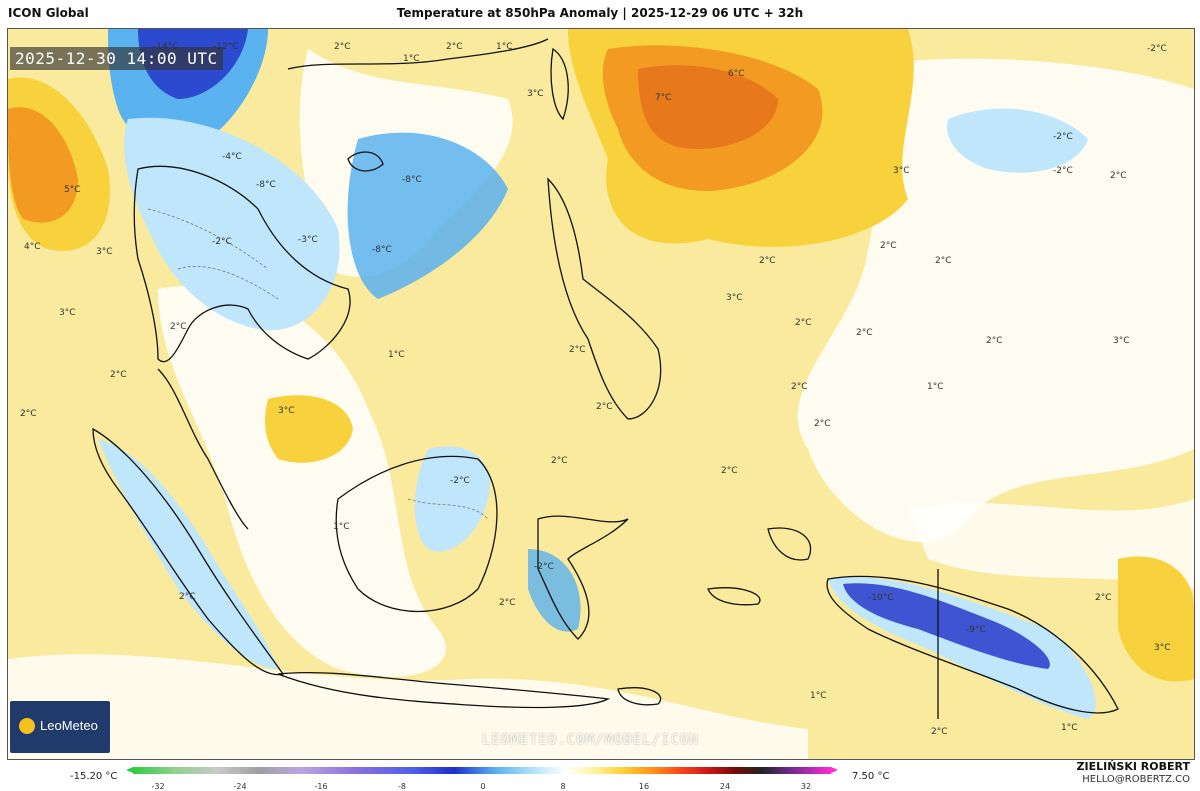 The image size is (1200, 791). Describe the element at coordinates (583, 577) in the screenshot. I see `sulawesi-coast` at that location.